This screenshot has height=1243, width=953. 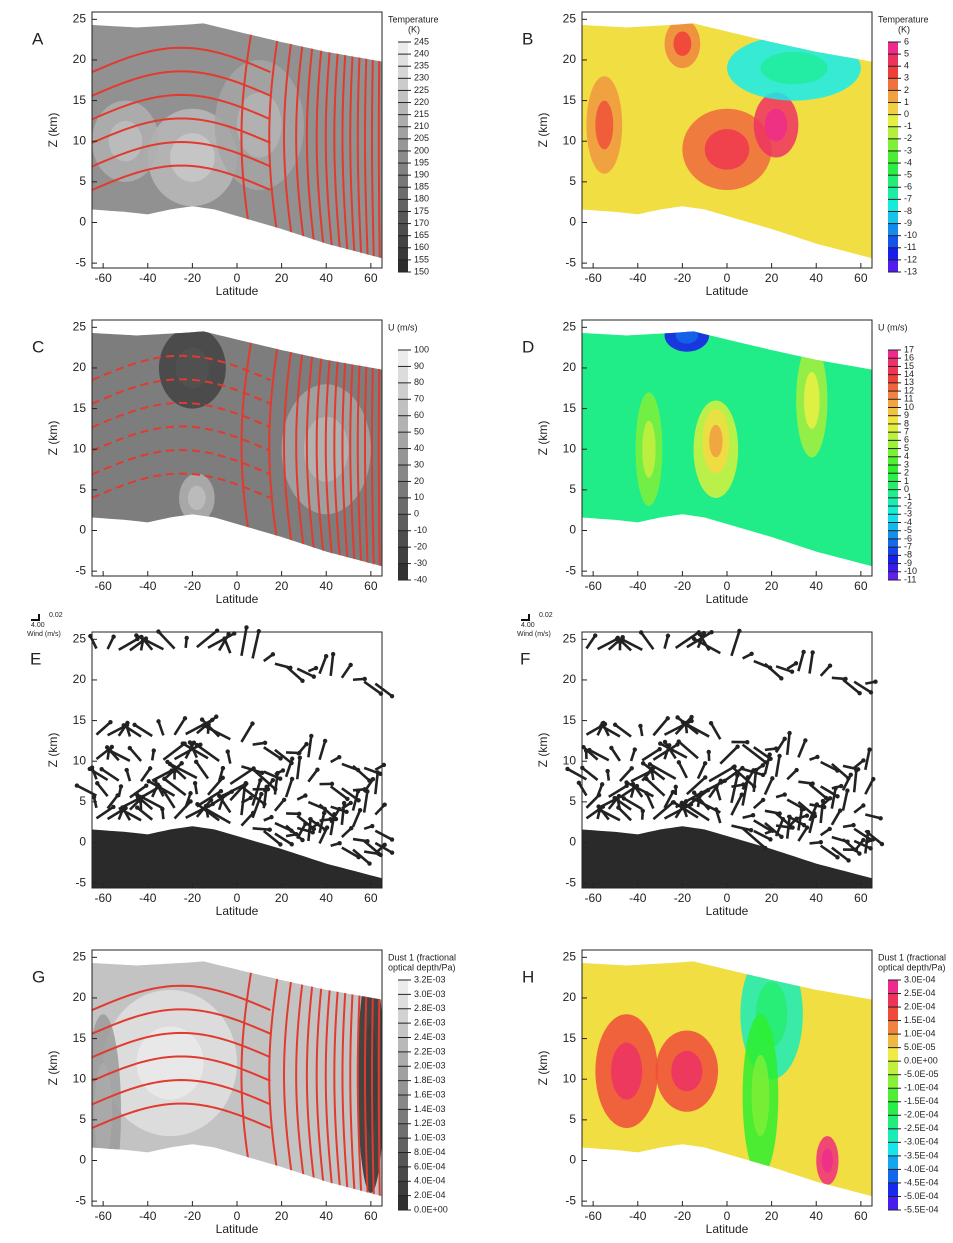 What do you see at coordinates (920, 993) in the screenshot?
I see `colorbar-label: 2.5E-04` at bounding box center [920, 993].